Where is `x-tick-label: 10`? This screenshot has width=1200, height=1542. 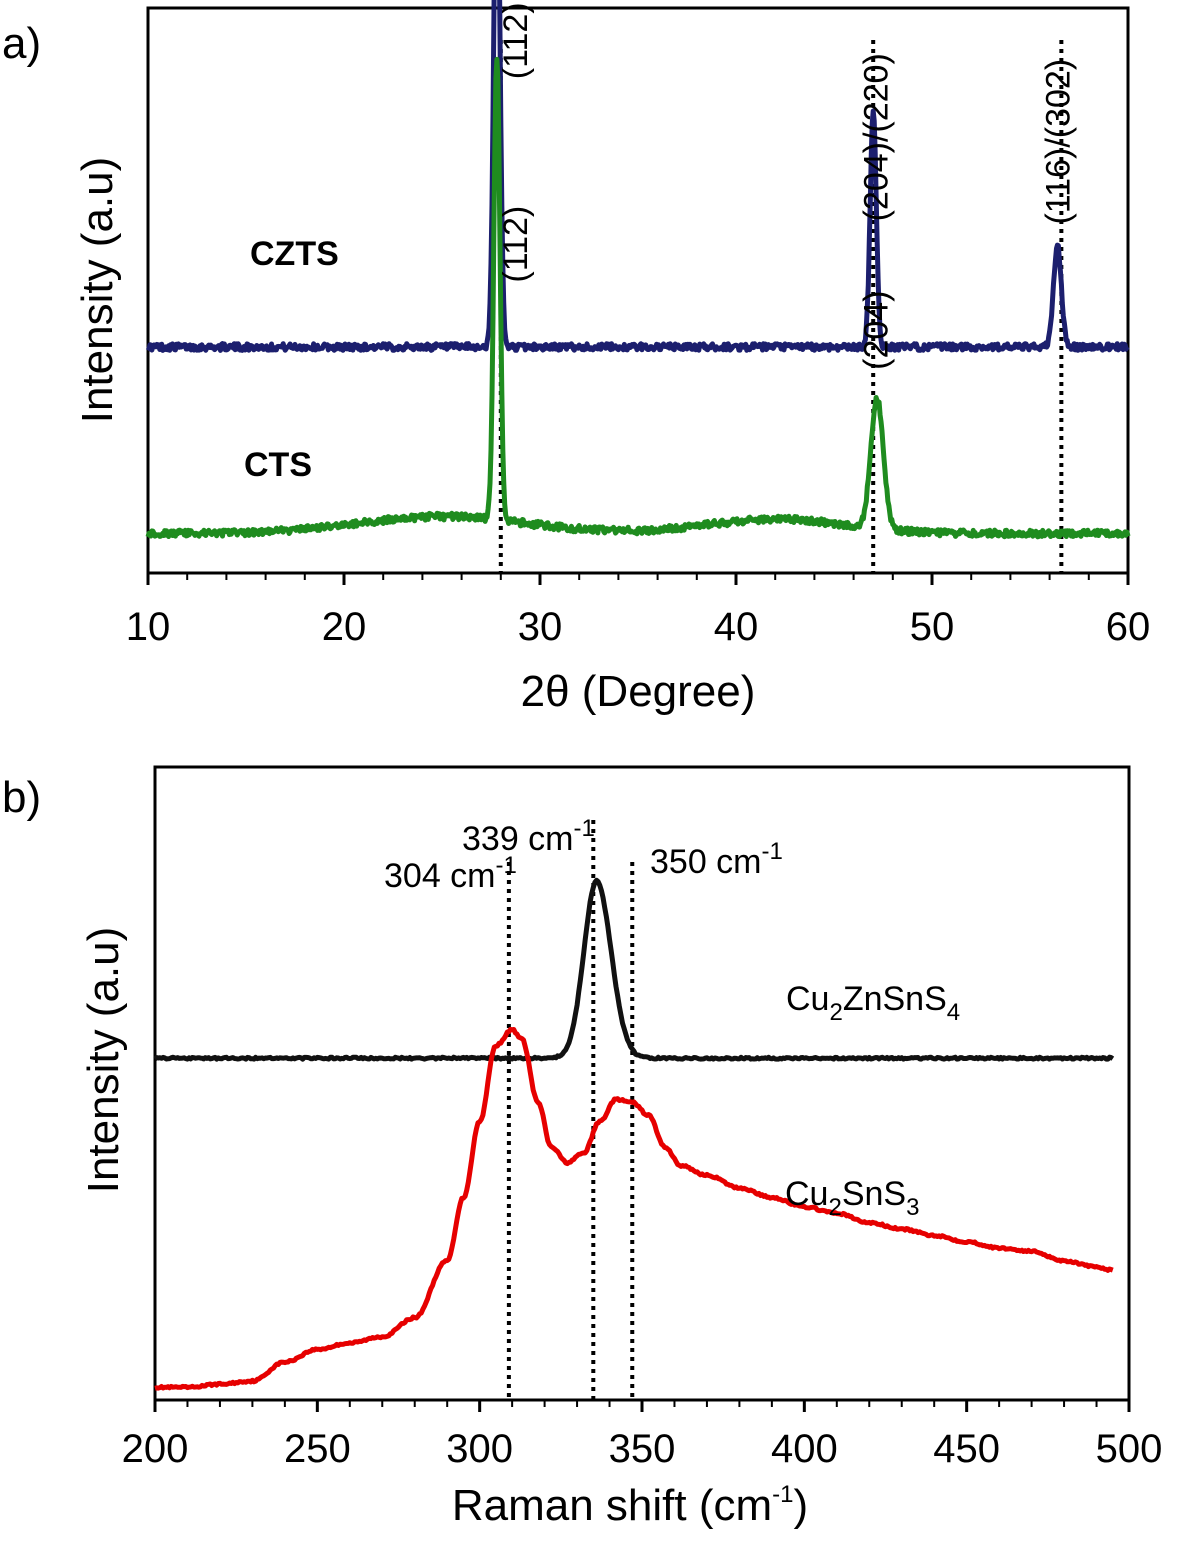 x-tick-label: 10 is located at coordinates (148, 627).